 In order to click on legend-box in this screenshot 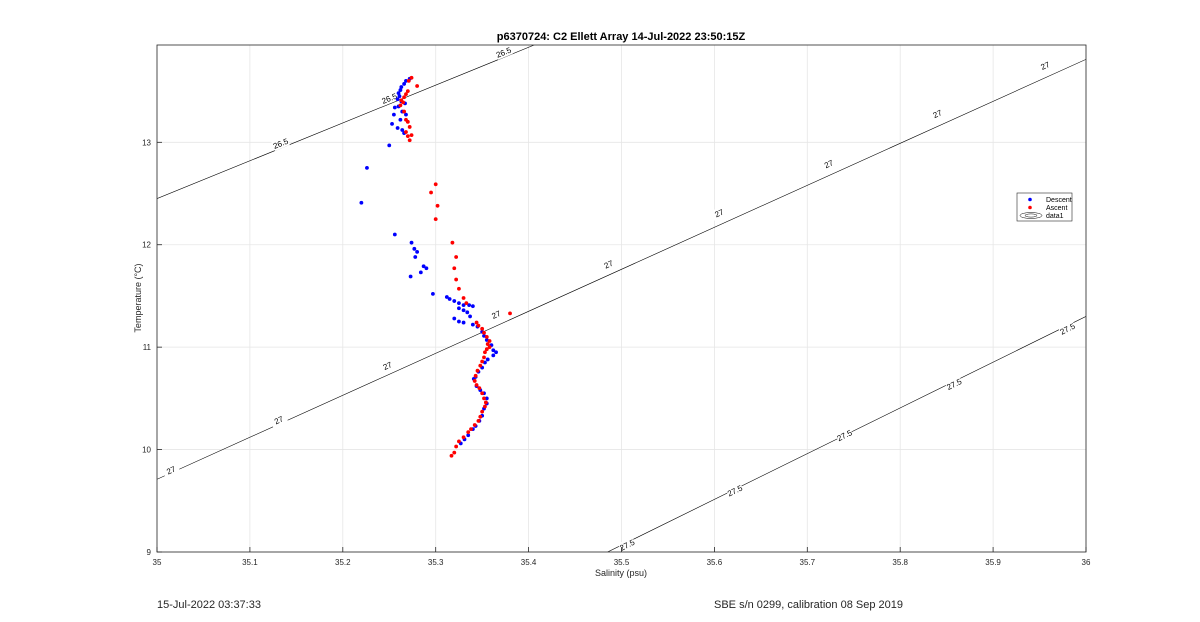, I will do `click(1044, 207)`.